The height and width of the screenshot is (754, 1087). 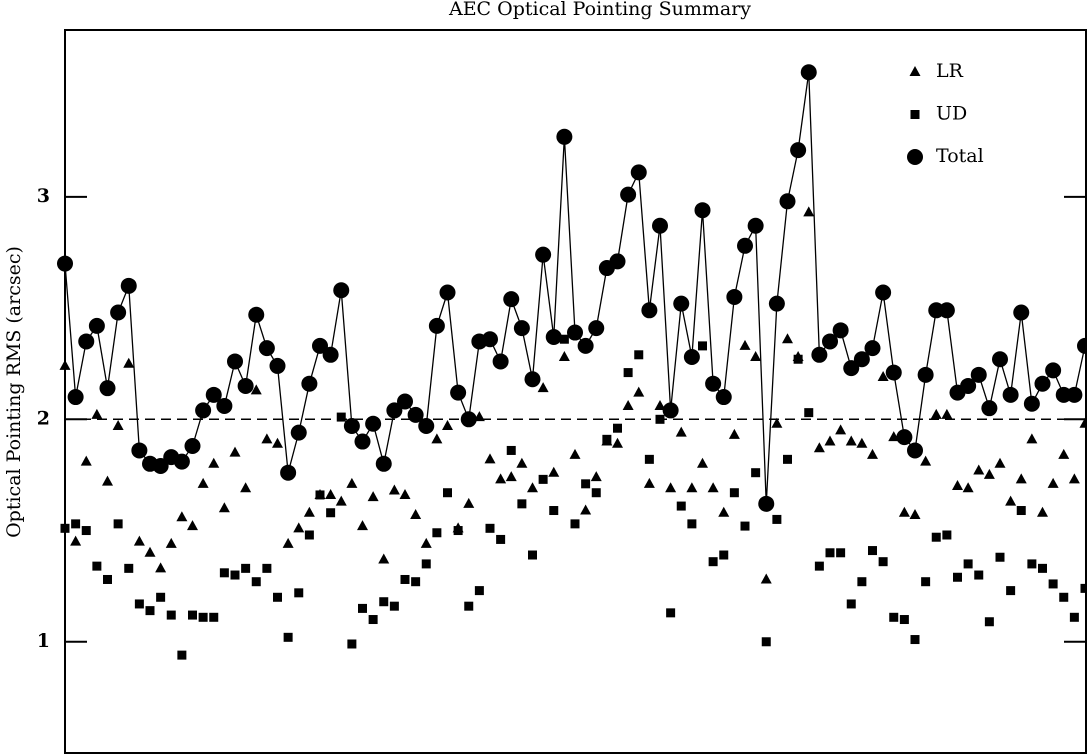 What do you see at coordinates (599, 10) in the screenshot?
I see `chart-title: AEC Optical Pointing Summary` at bounding box center [599, 10].